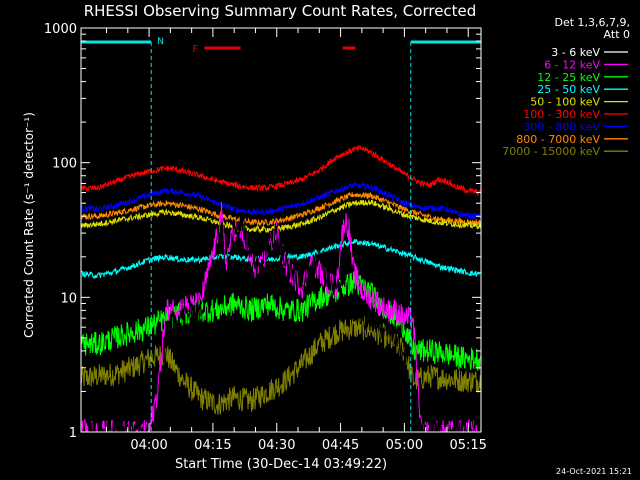 The height and width of the screenshot is (480, 640). I want to click on legend-entry-label: 300 - 800 keV, so click(561, 126).